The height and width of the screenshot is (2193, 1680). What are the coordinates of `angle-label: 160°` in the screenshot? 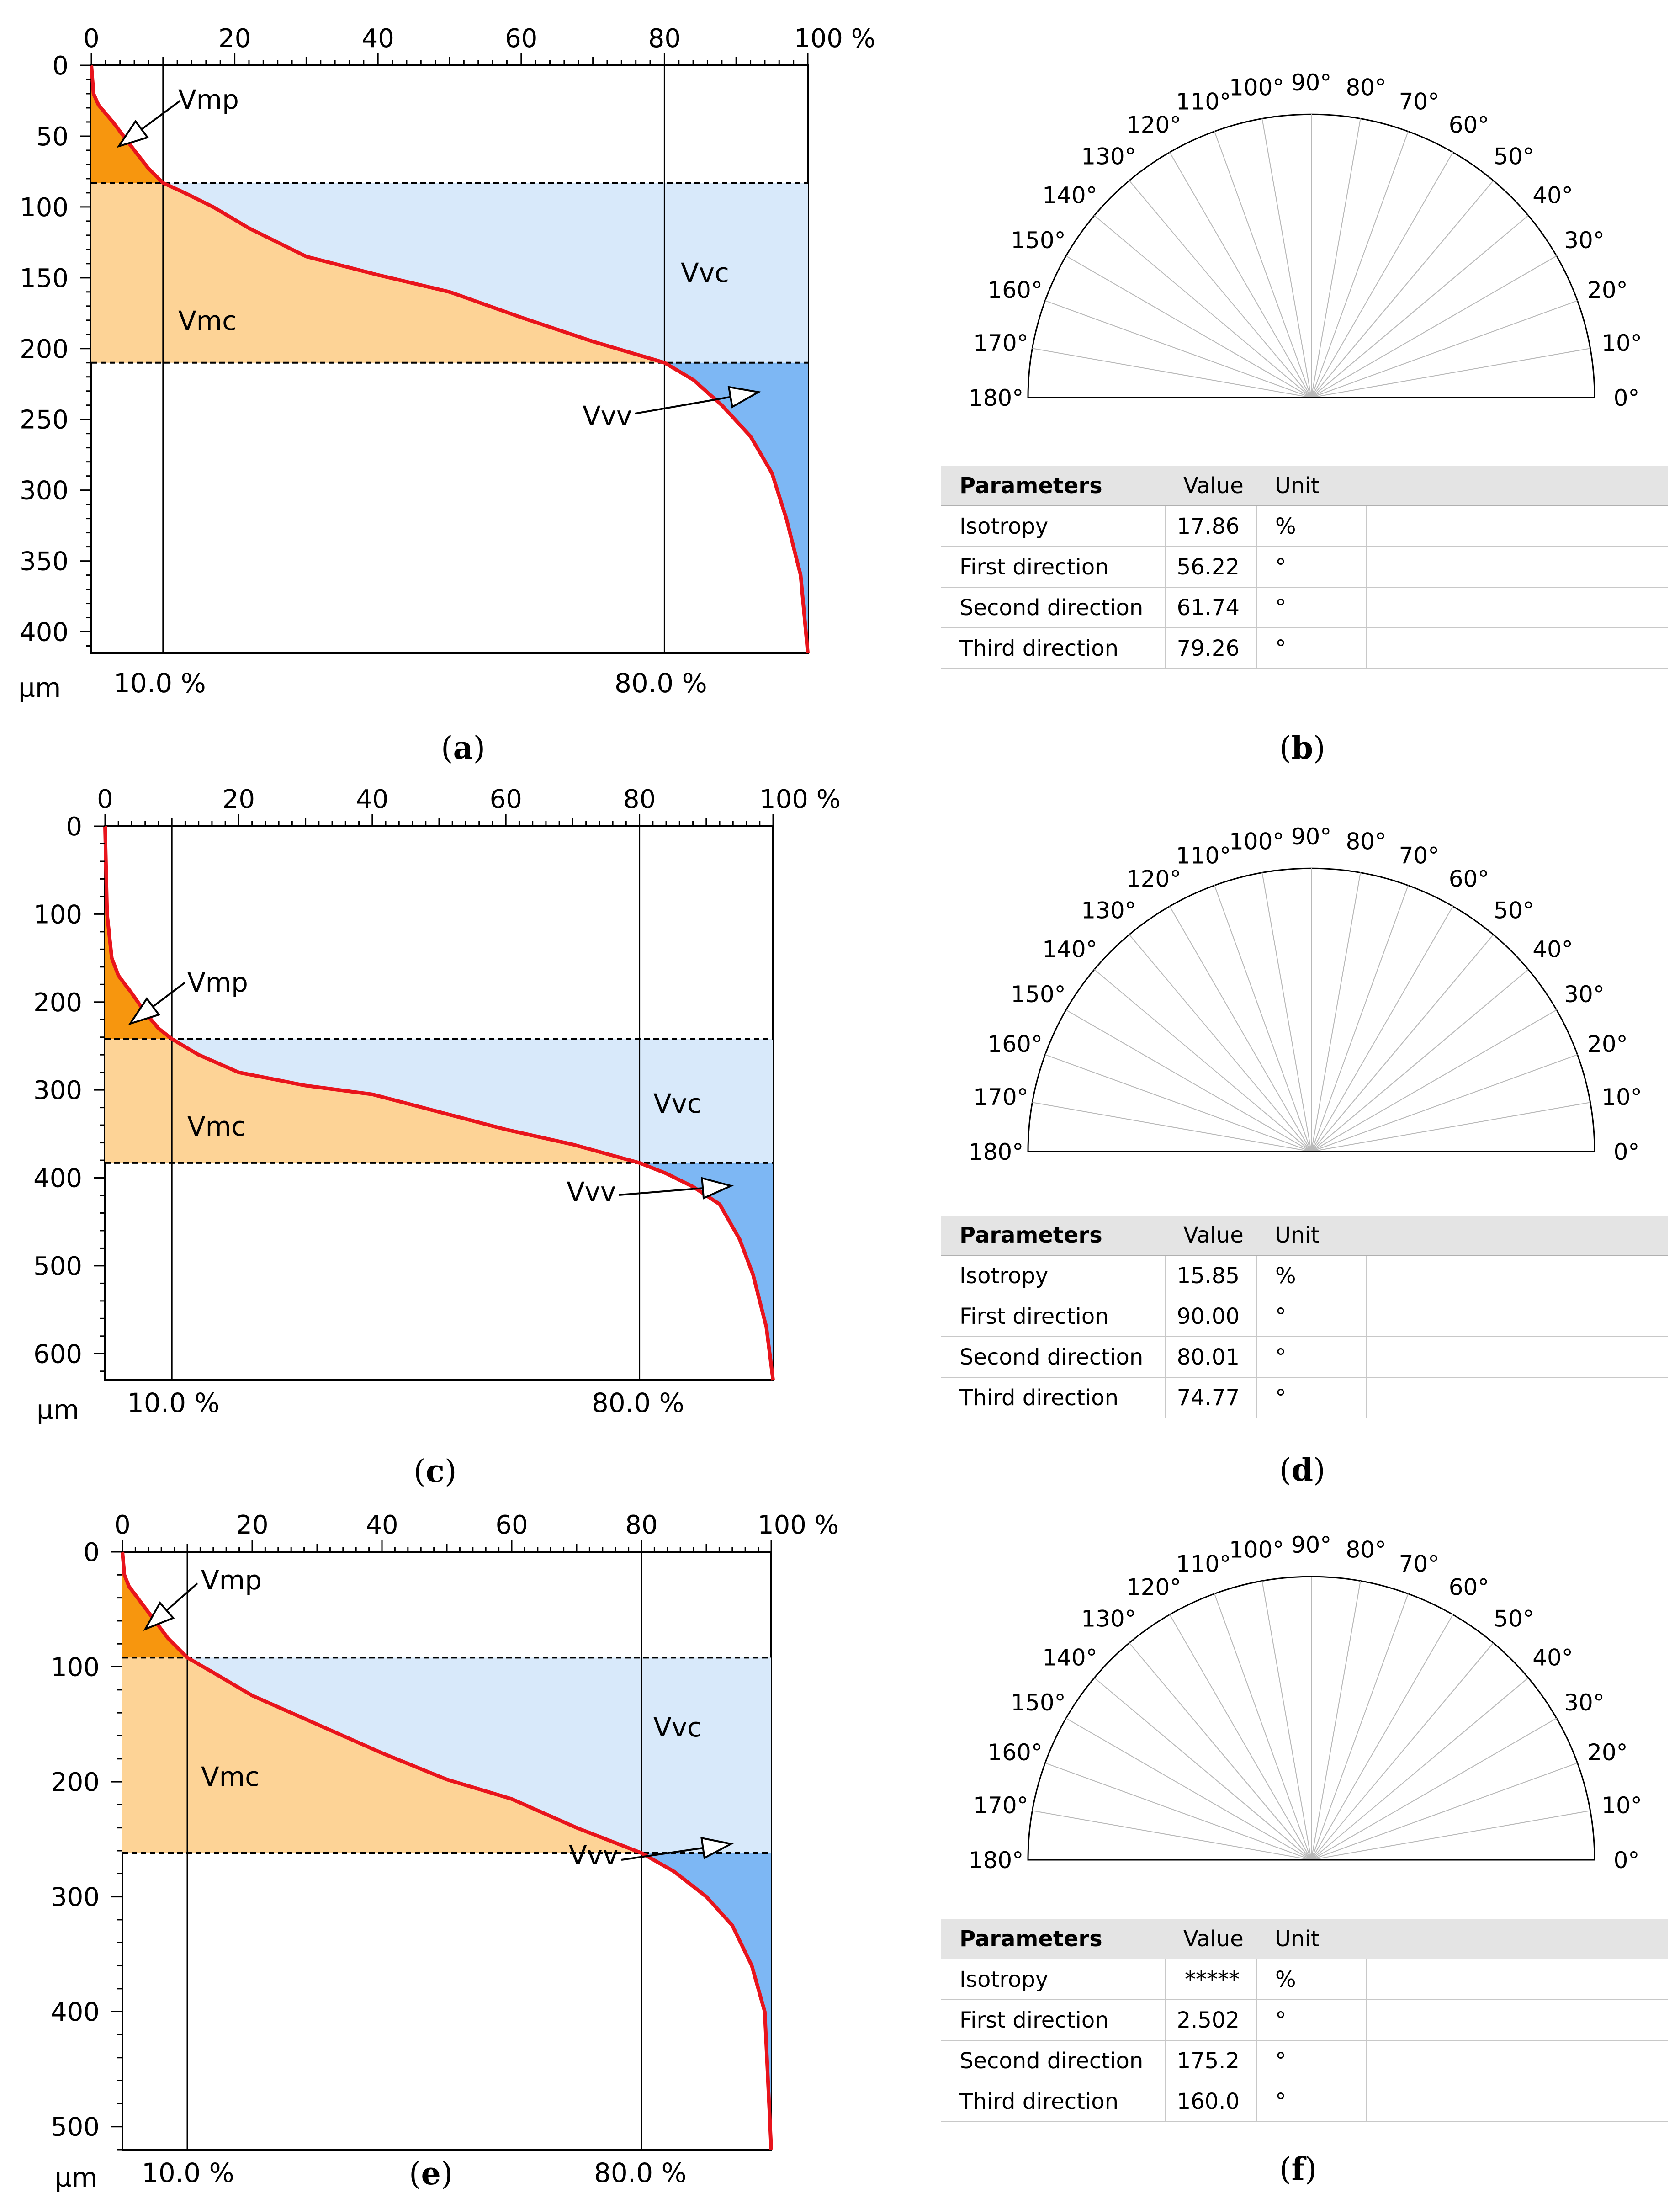 It's located at (1015, 1044).